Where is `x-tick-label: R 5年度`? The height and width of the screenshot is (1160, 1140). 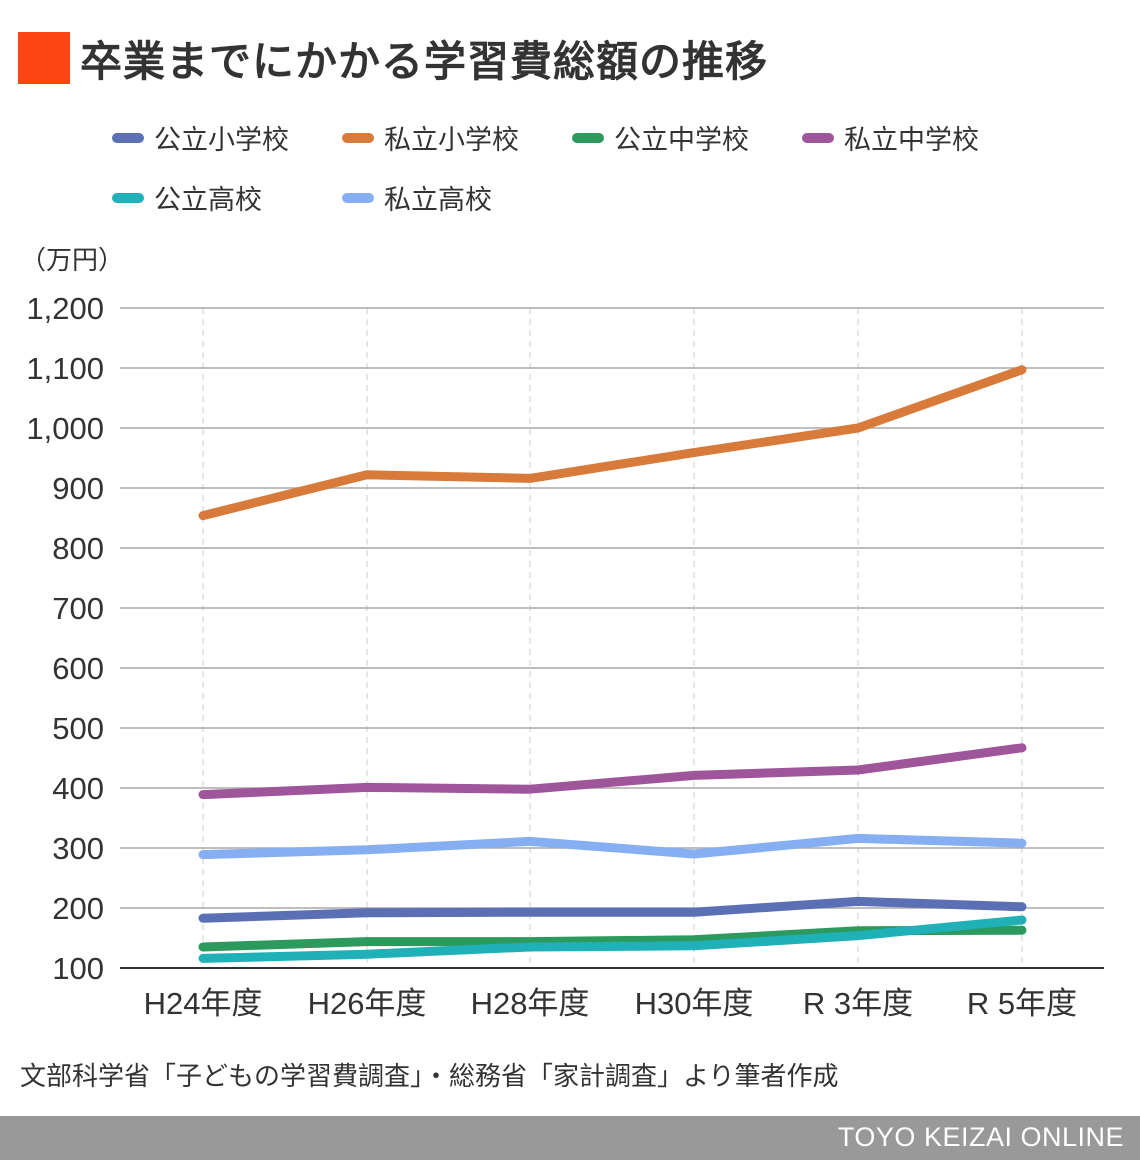 x-tick-label: R 5年度 is located at coordinates (1022, 1003).